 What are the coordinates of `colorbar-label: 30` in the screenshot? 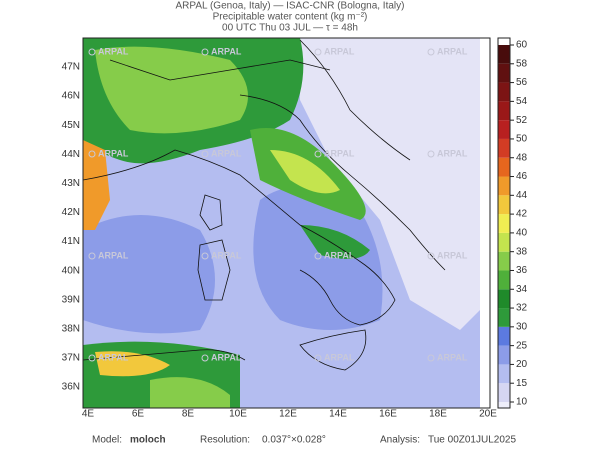 It's located at (522, 326).